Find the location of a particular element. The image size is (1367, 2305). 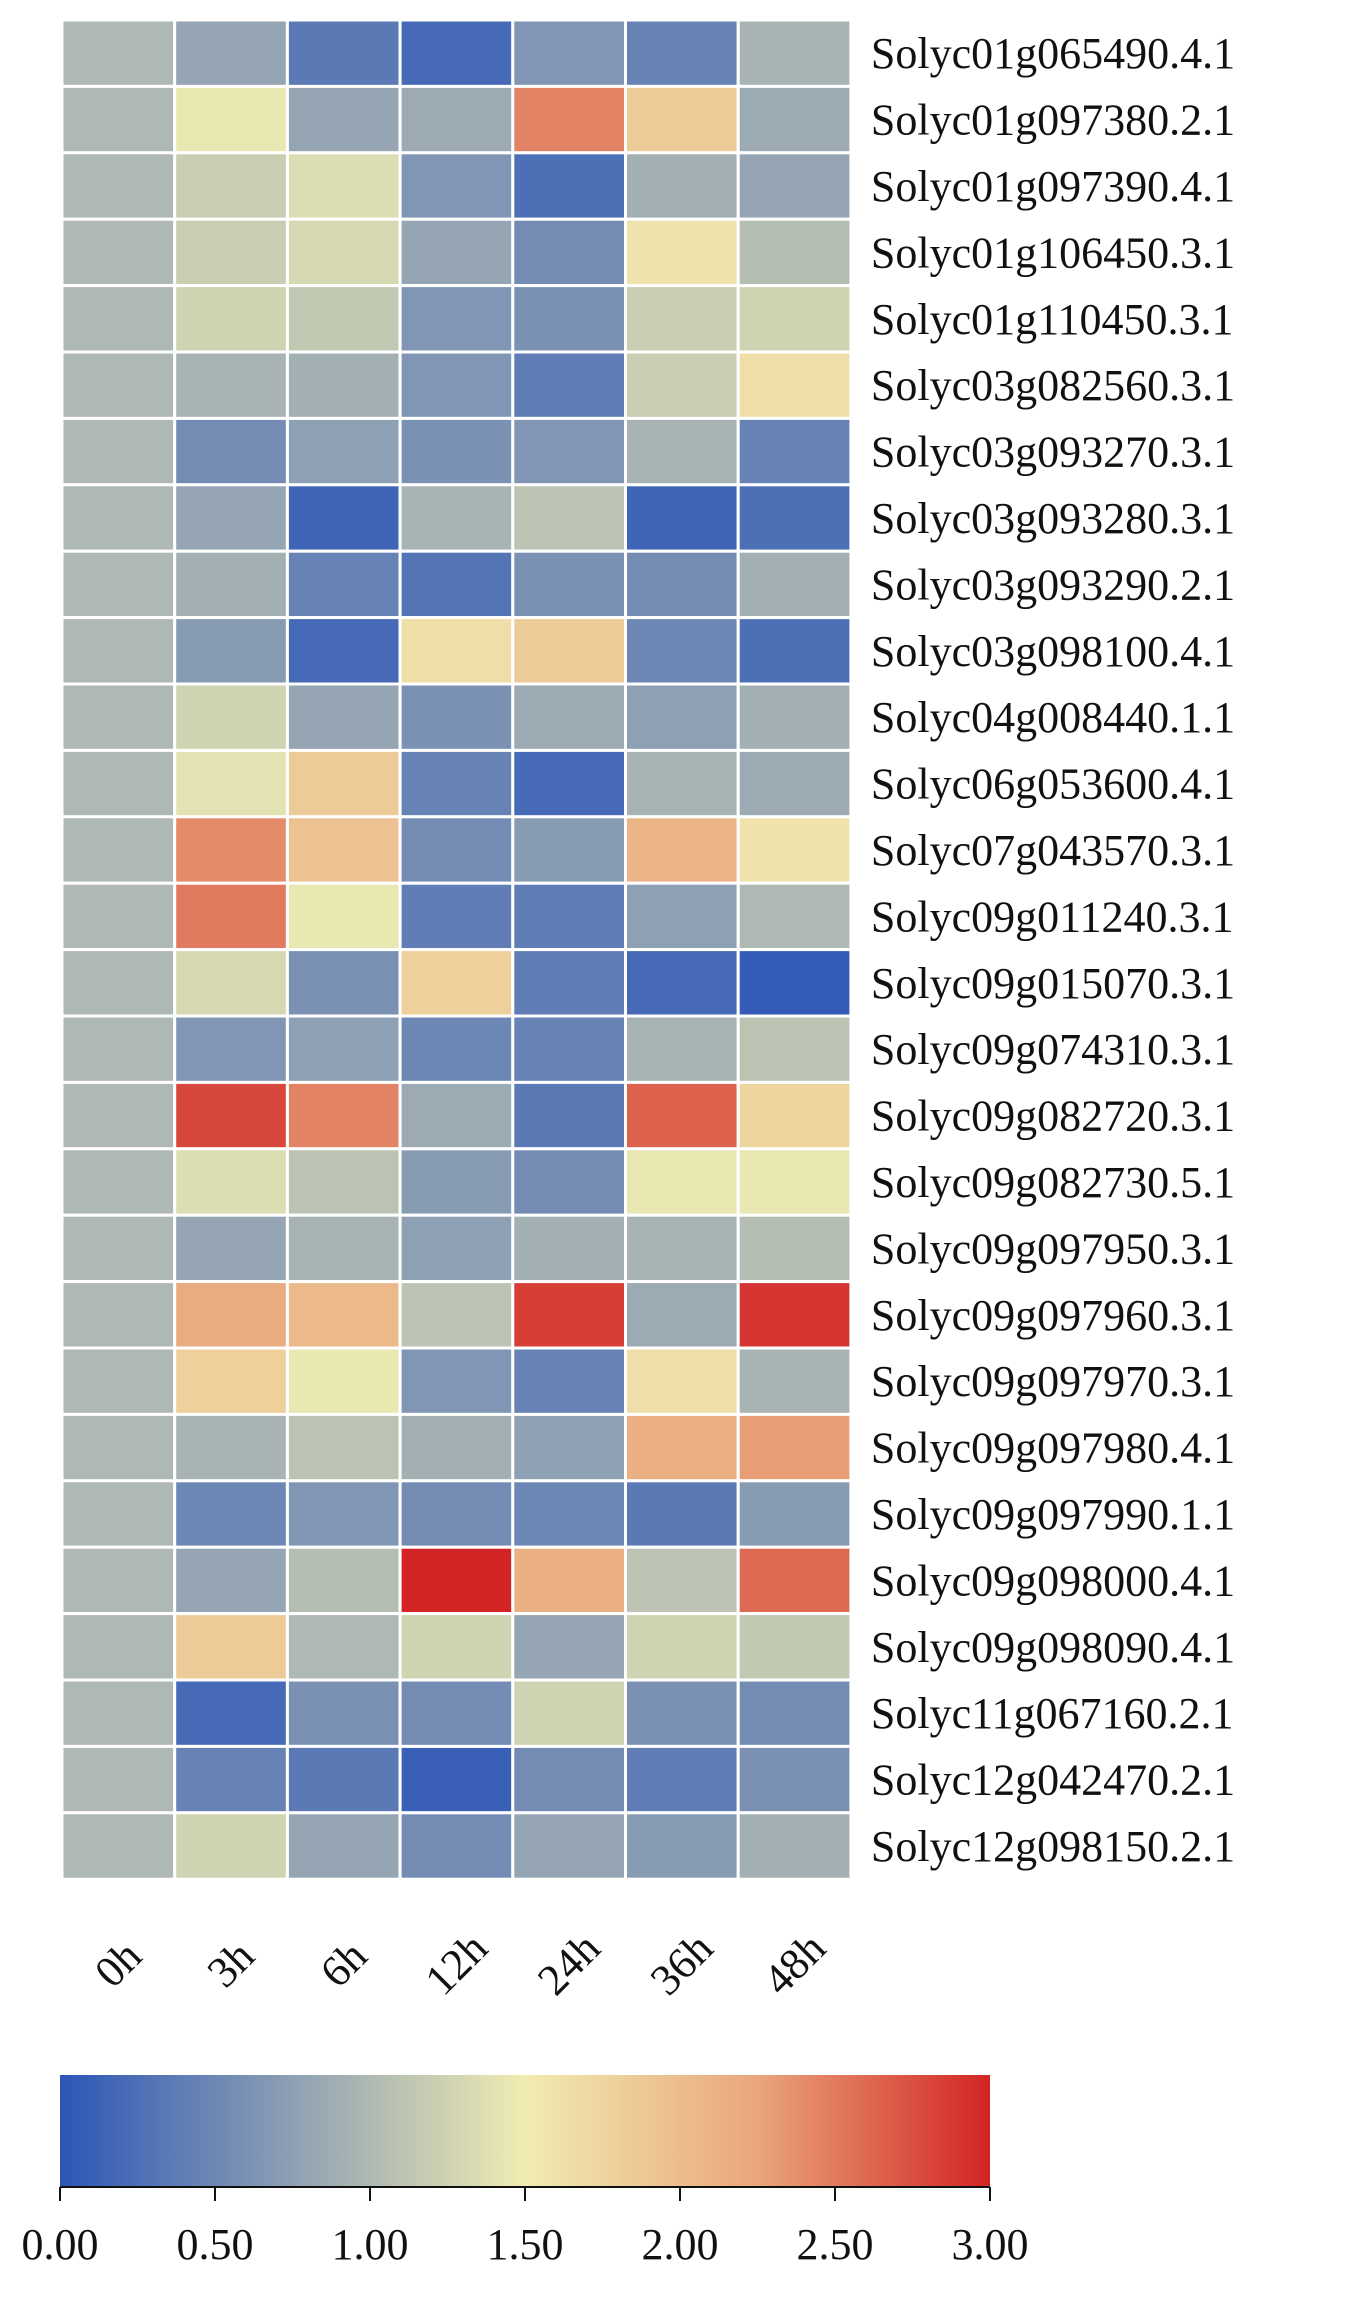

row-label: Solyc09g082720.3.1 is located at coordinates (1053, 1116).